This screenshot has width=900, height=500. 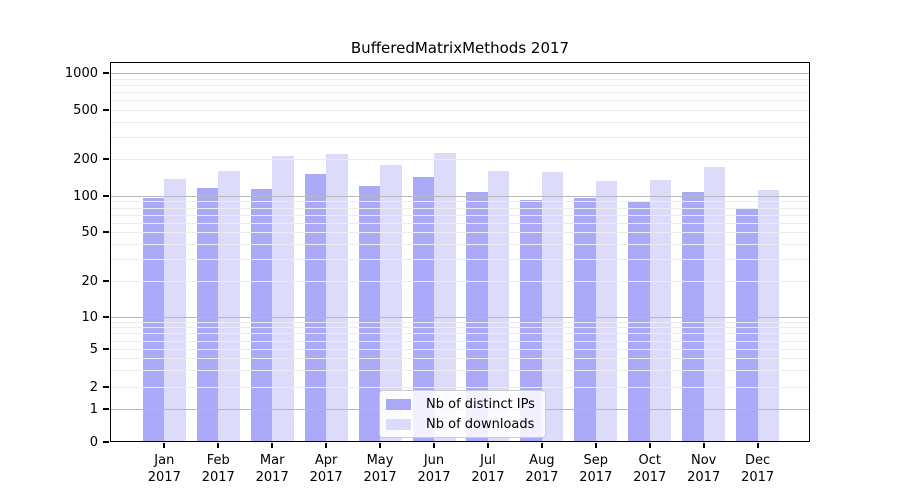 What do you see at coordinates (398, 424) in the screenshot?
I see `legend-swatch-downloads` at bounding box center [398, 424].